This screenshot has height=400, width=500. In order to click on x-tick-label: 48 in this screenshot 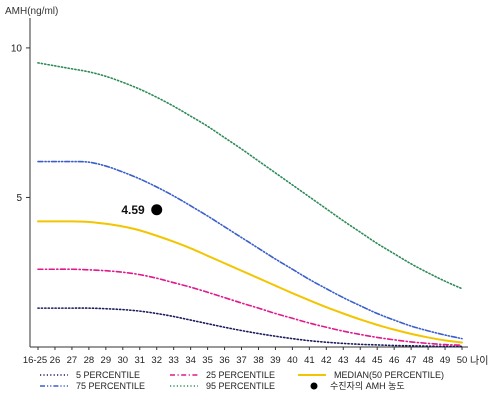, I will do `click(428, 360)`.